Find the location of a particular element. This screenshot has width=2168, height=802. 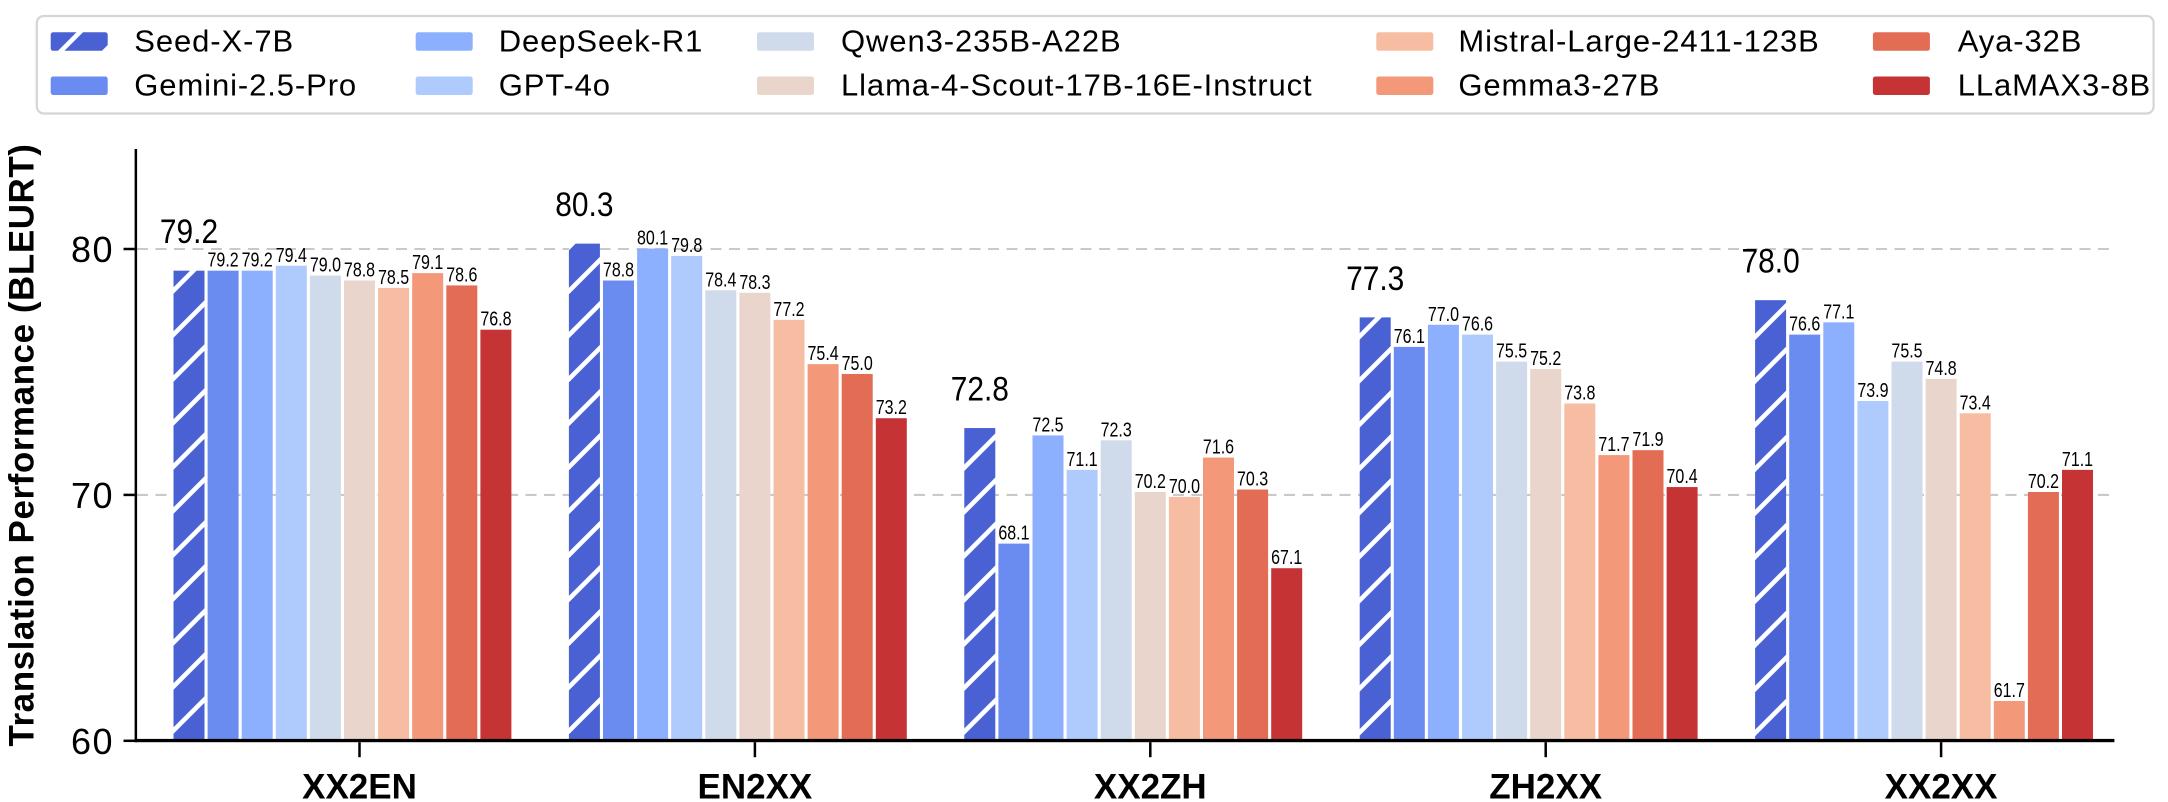

svg-text: 75.2 is located at coordinates (1545, 358).